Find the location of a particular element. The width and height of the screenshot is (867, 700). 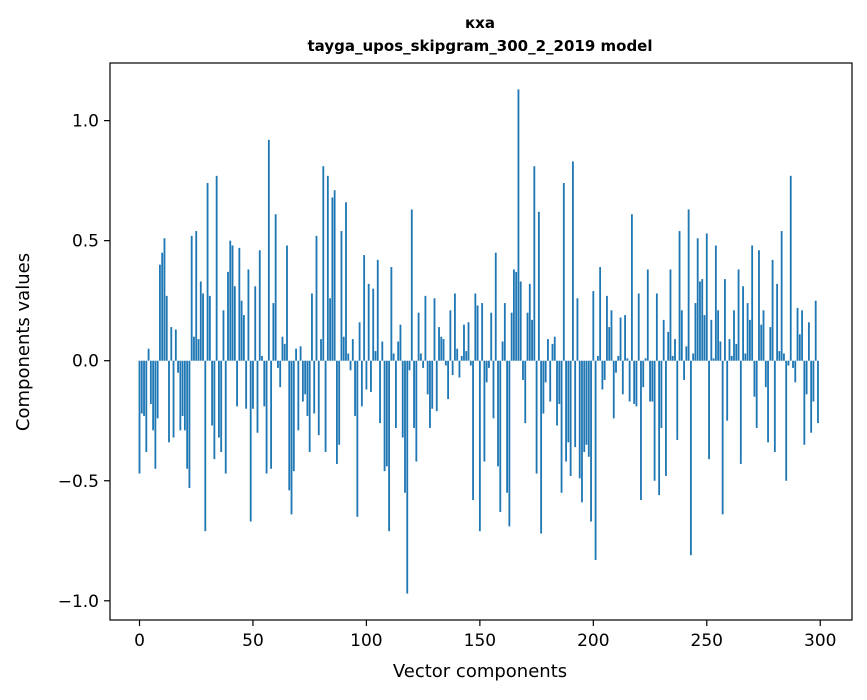

y-tick-label: 0.5 is located at coordinates (85, 242).